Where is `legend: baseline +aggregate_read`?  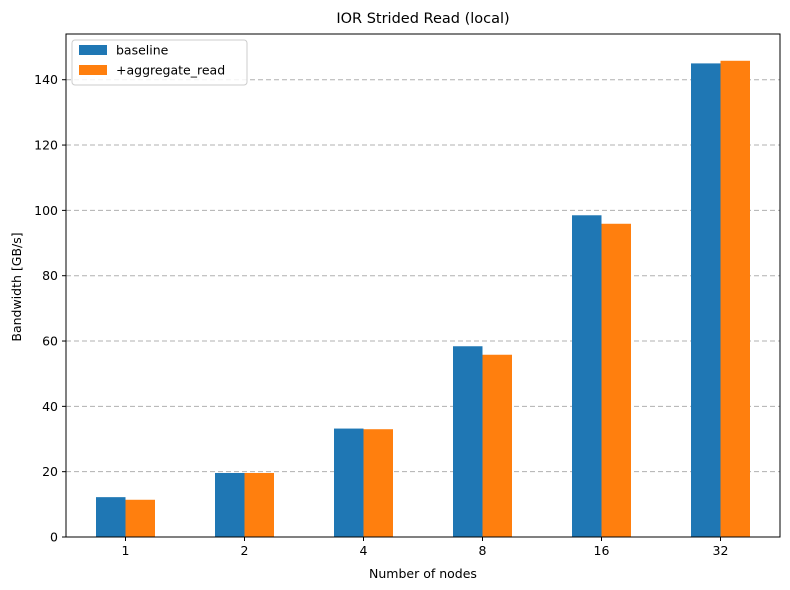
legend: baseline +aggregate_read is located at coordinates (159, 62).